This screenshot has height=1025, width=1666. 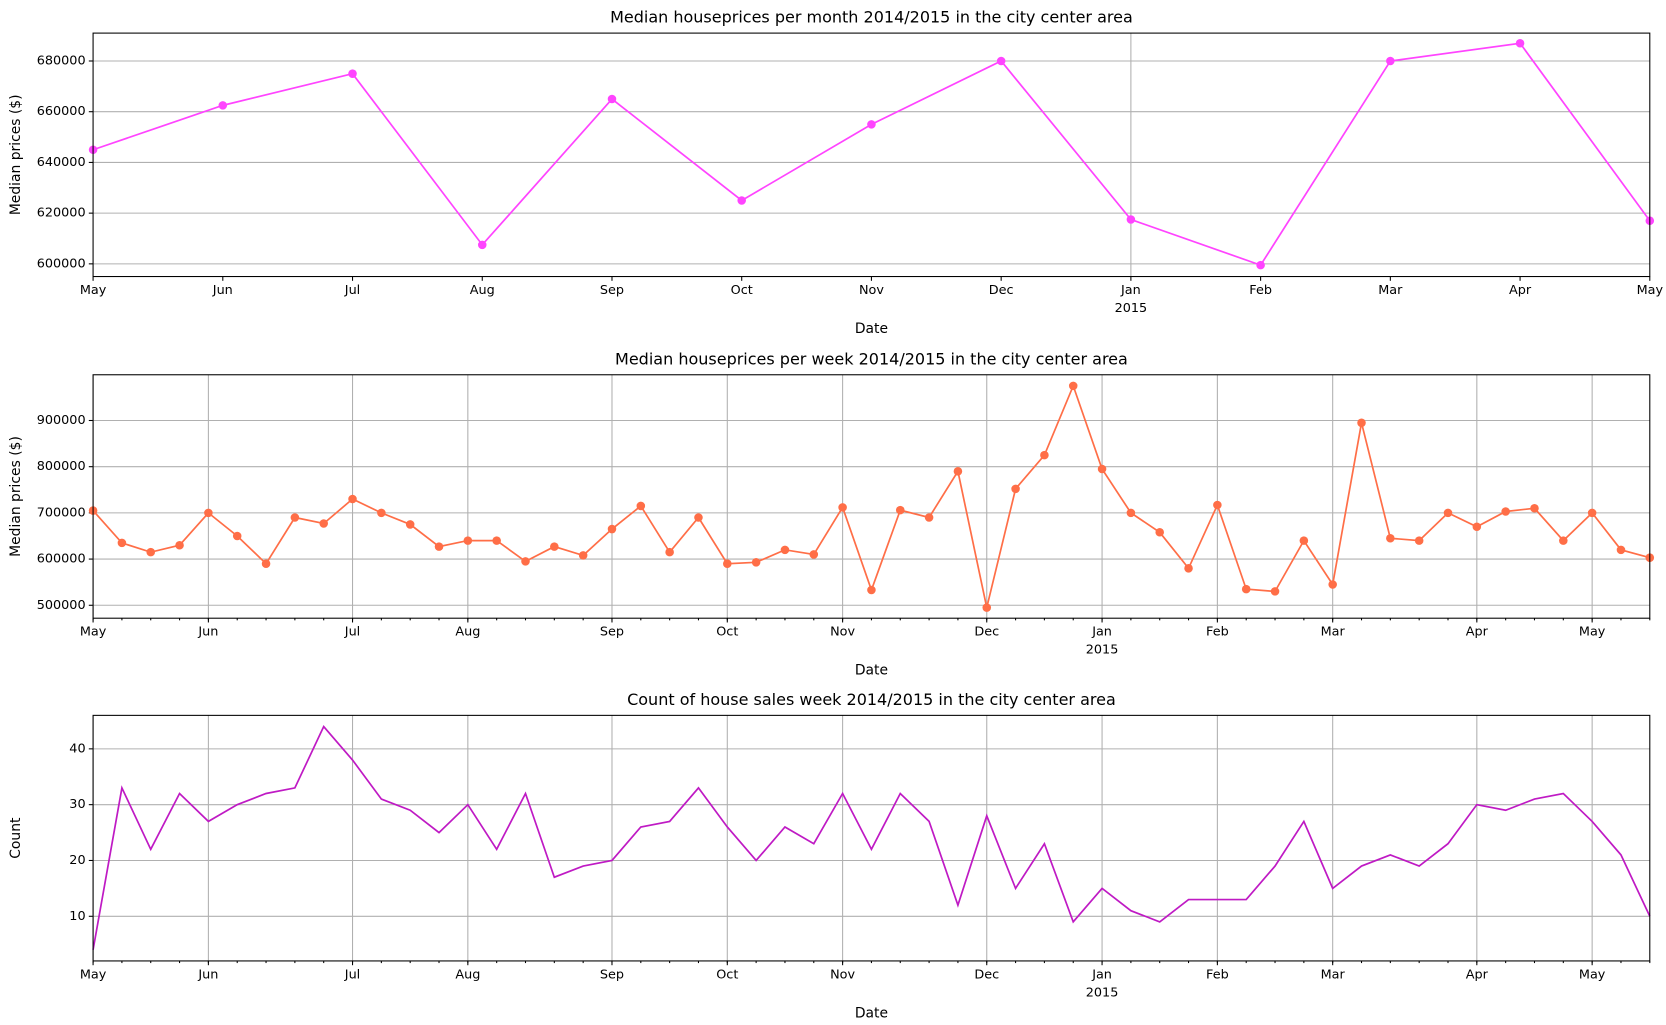 What do you see at coordinates (61, 213) in the screenshot?
I see `y-tick-label: 620000` at bounding box center [61, 213].